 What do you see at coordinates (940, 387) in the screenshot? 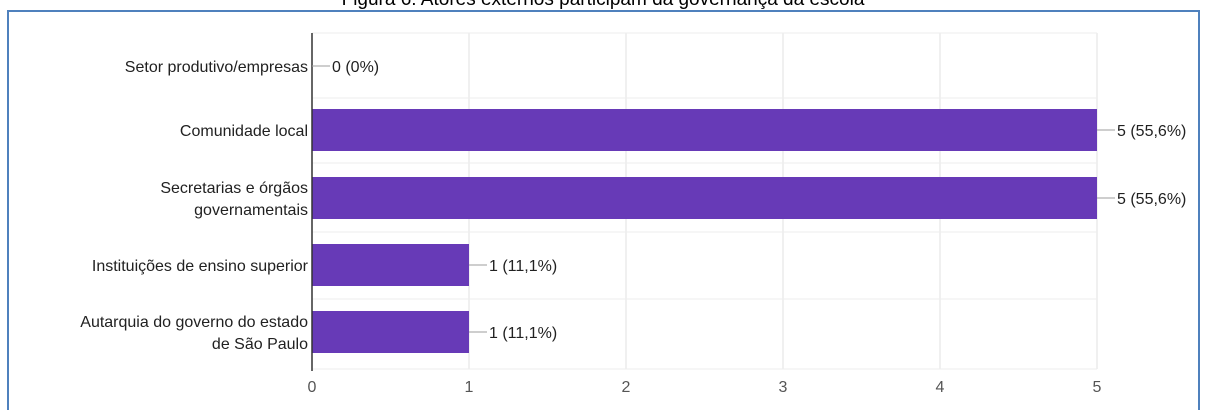
I see `x-tick-label-4: 4` at bounding box center [940, 387].